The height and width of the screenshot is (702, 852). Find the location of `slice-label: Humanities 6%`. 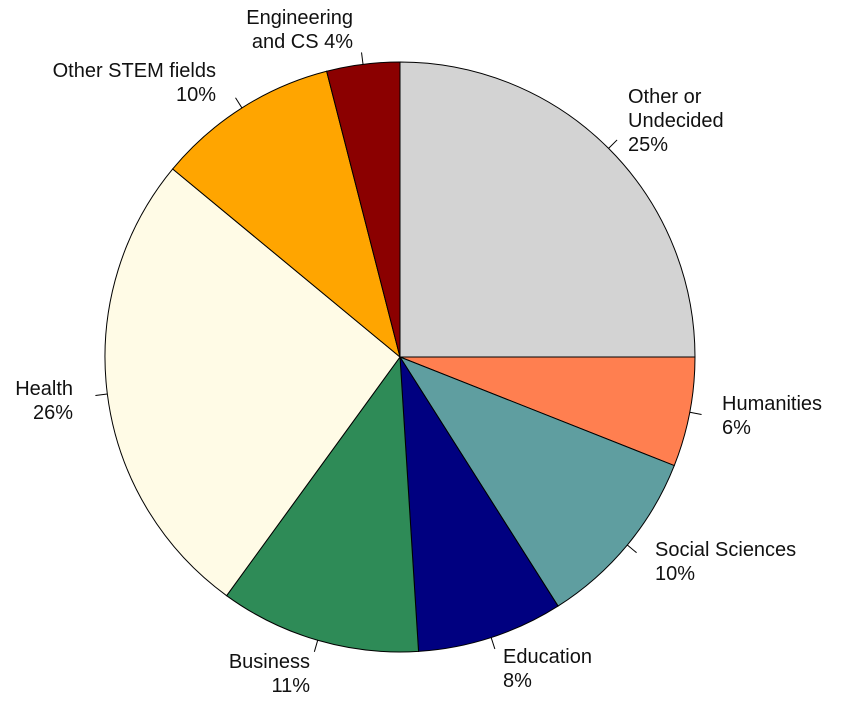

slice-label: Humanities 6% is located at coordinates (772, 416).